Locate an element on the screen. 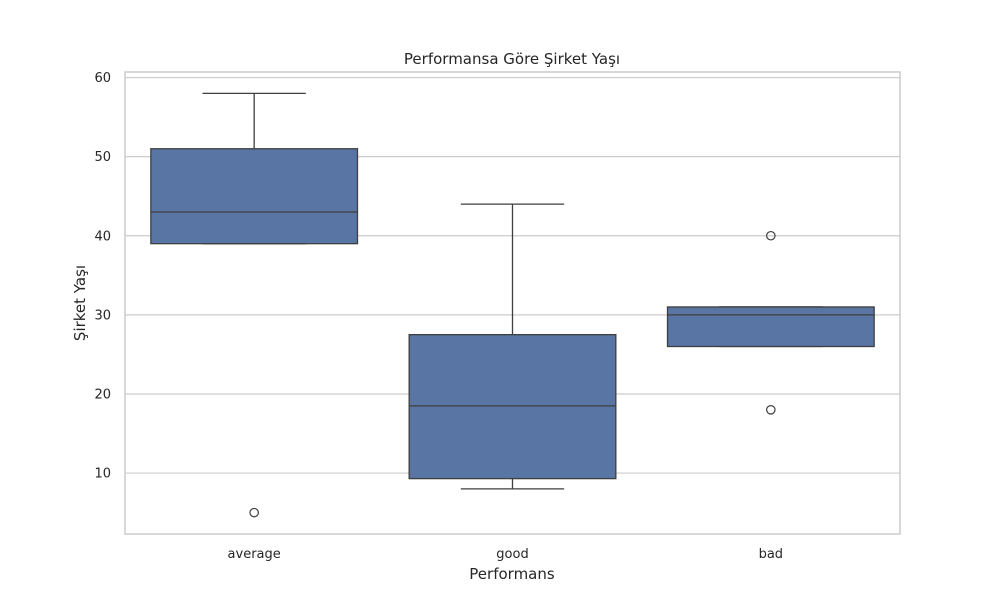 The height and width of the screenshot is (600, 1000). box-good is located at coordinates (512, 346).